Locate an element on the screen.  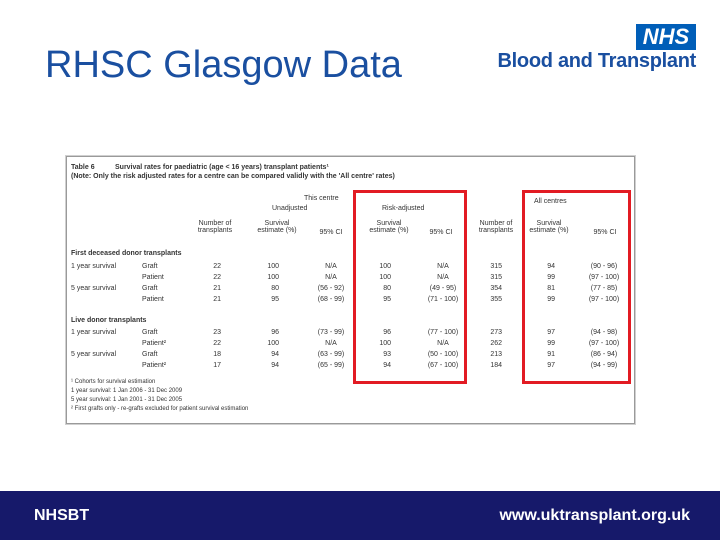
header-ci: 95% CI is located at coordinates (331, 232).